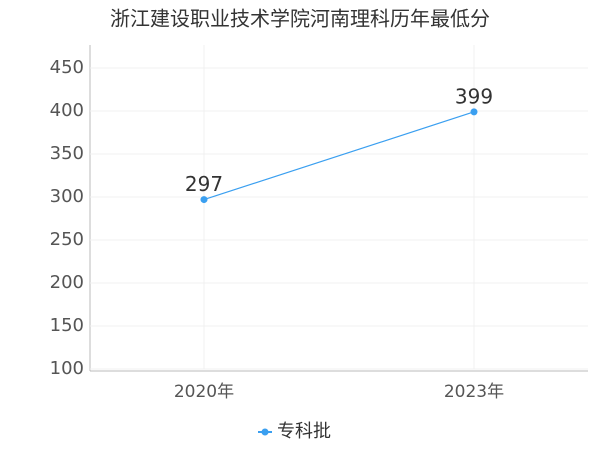 This screenshot has width=600, height=450. I want to click on data-label: 297, so click(204, 184).